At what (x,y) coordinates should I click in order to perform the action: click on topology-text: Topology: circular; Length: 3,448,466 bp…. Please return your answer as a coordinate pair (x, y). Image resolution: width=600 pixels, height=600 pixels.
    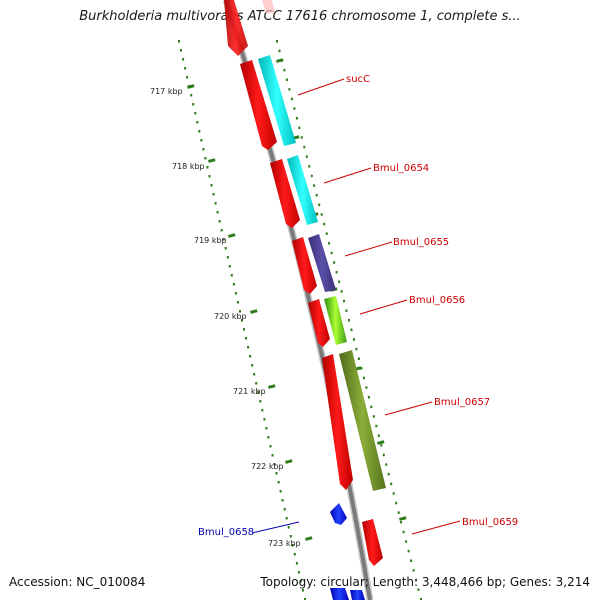
    Looking at the image, I should click on (425, 582).